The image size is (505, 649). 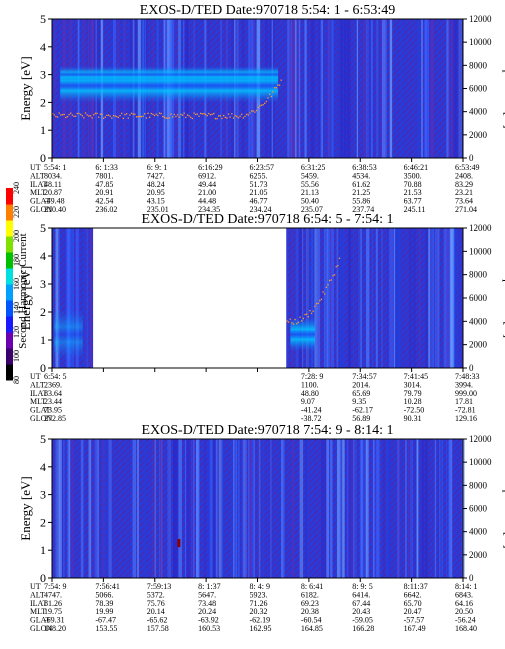 I want to click on colorbar-ticks: 80 100 120 140 160 180 200 220 240, so click(x=16, y=283).